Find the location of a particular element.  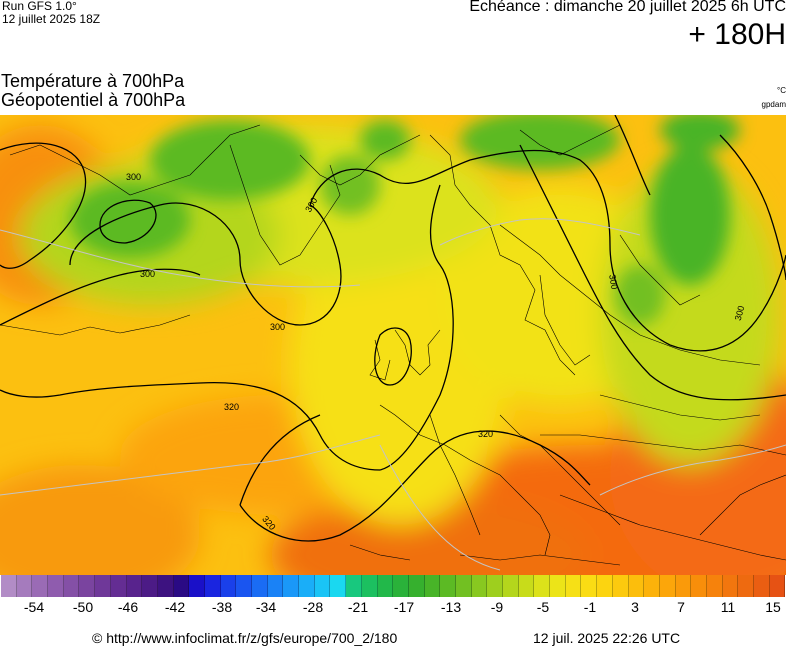

temperature-color-scale is located at coordinates (393, 586).